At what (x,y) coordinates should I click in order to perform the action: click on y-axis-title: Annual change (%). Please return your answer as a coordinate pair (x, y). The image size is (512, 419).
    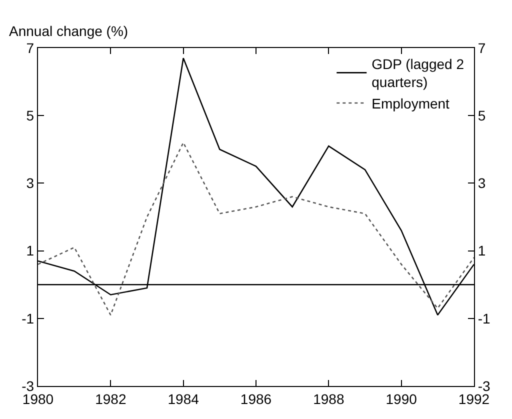
    Looking at the image, I should click on (68, 31).